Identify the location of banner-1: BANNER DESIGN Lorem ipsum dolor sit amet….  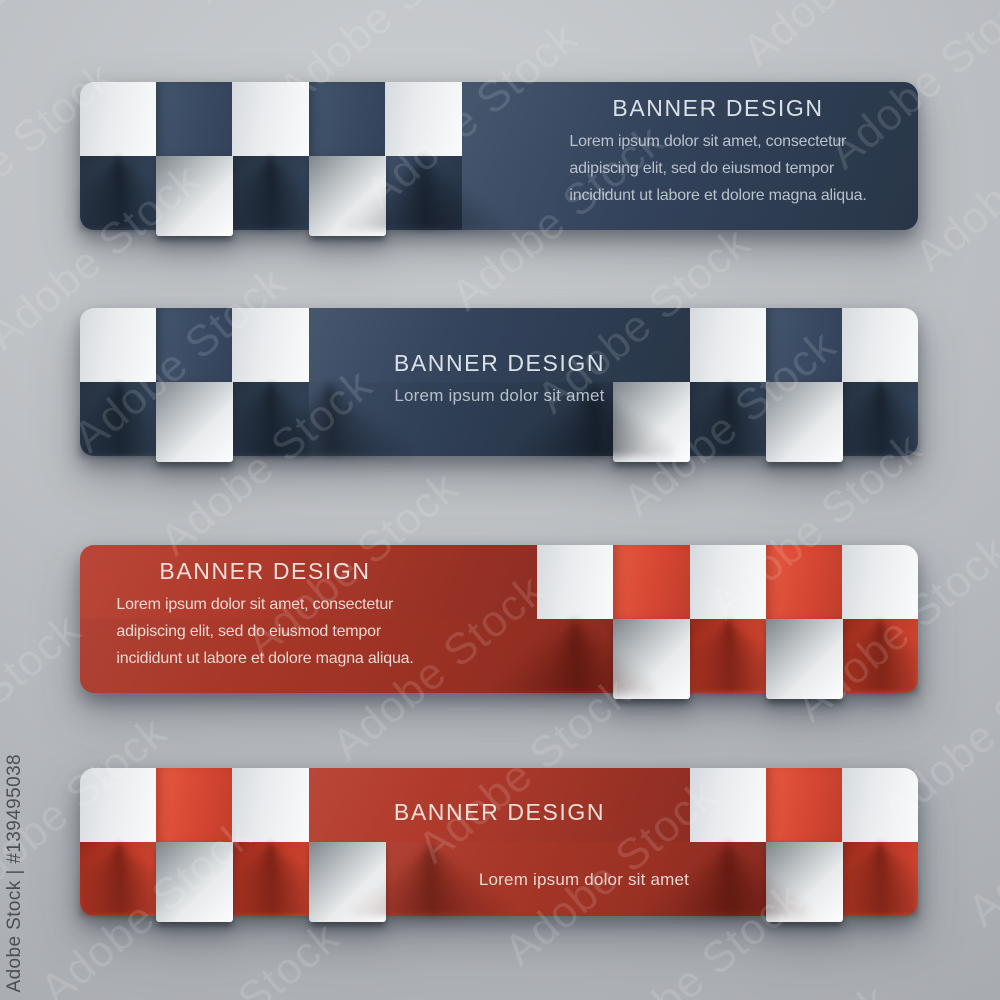
(499, 159).